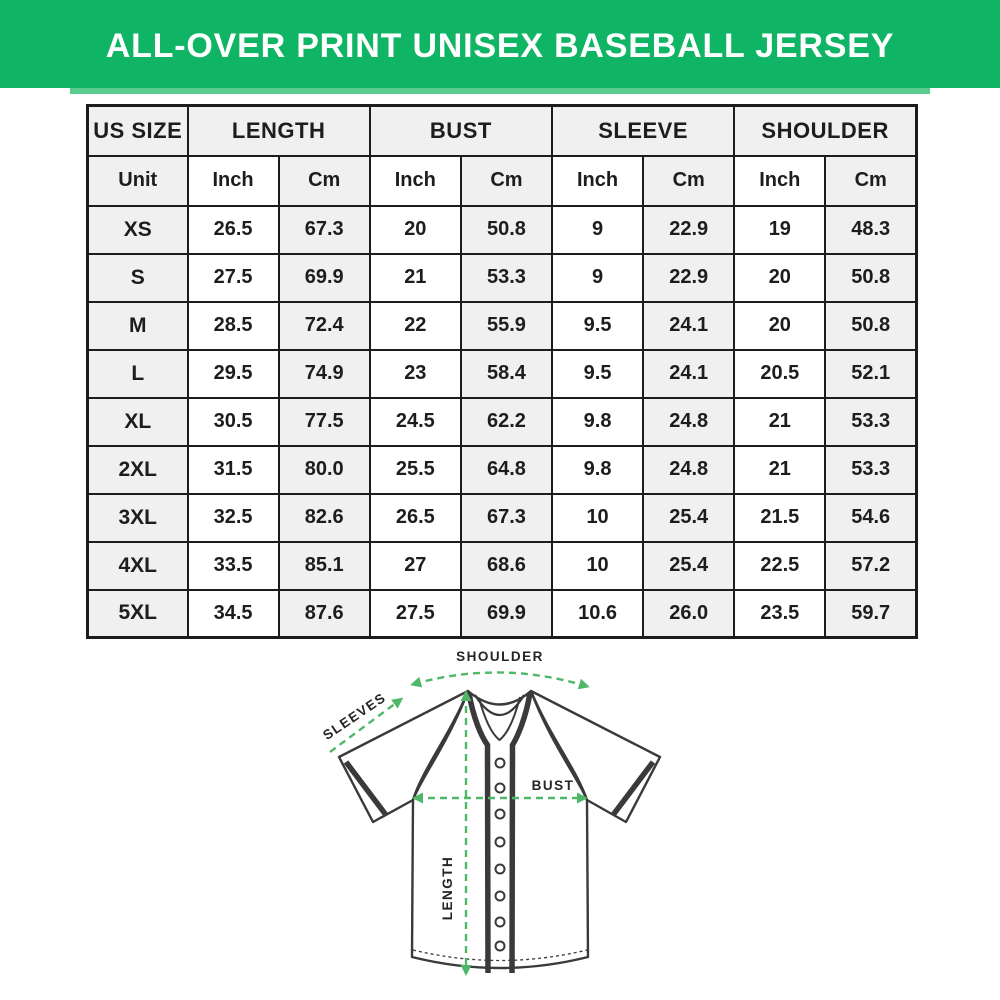 Image resolution: width=1000 pixels, height=1000 pixels. Describe the element at coordinates (500, 680) in the screenshot. I see `shoulder-arrow` at that location.